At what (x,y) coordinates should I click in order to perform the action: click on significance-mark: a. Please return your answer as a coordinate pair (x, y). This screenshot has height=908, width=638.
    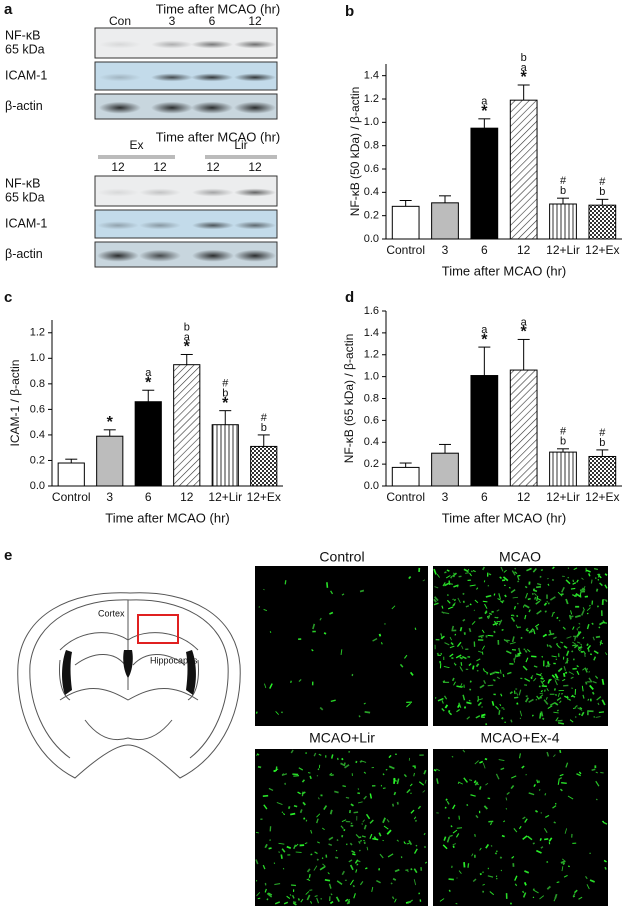
    Looking at the image, I should click on (484, 330).